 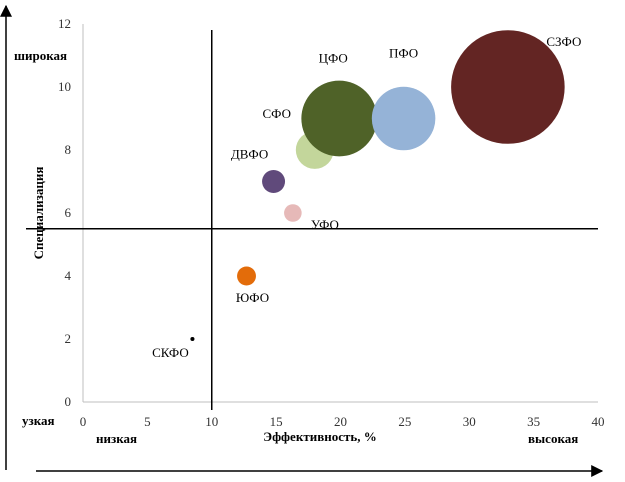 What do you see at coordinates (252, 297) in the screenshot?
I see `point-label: ЮФО` at bounding box center [252, 297].